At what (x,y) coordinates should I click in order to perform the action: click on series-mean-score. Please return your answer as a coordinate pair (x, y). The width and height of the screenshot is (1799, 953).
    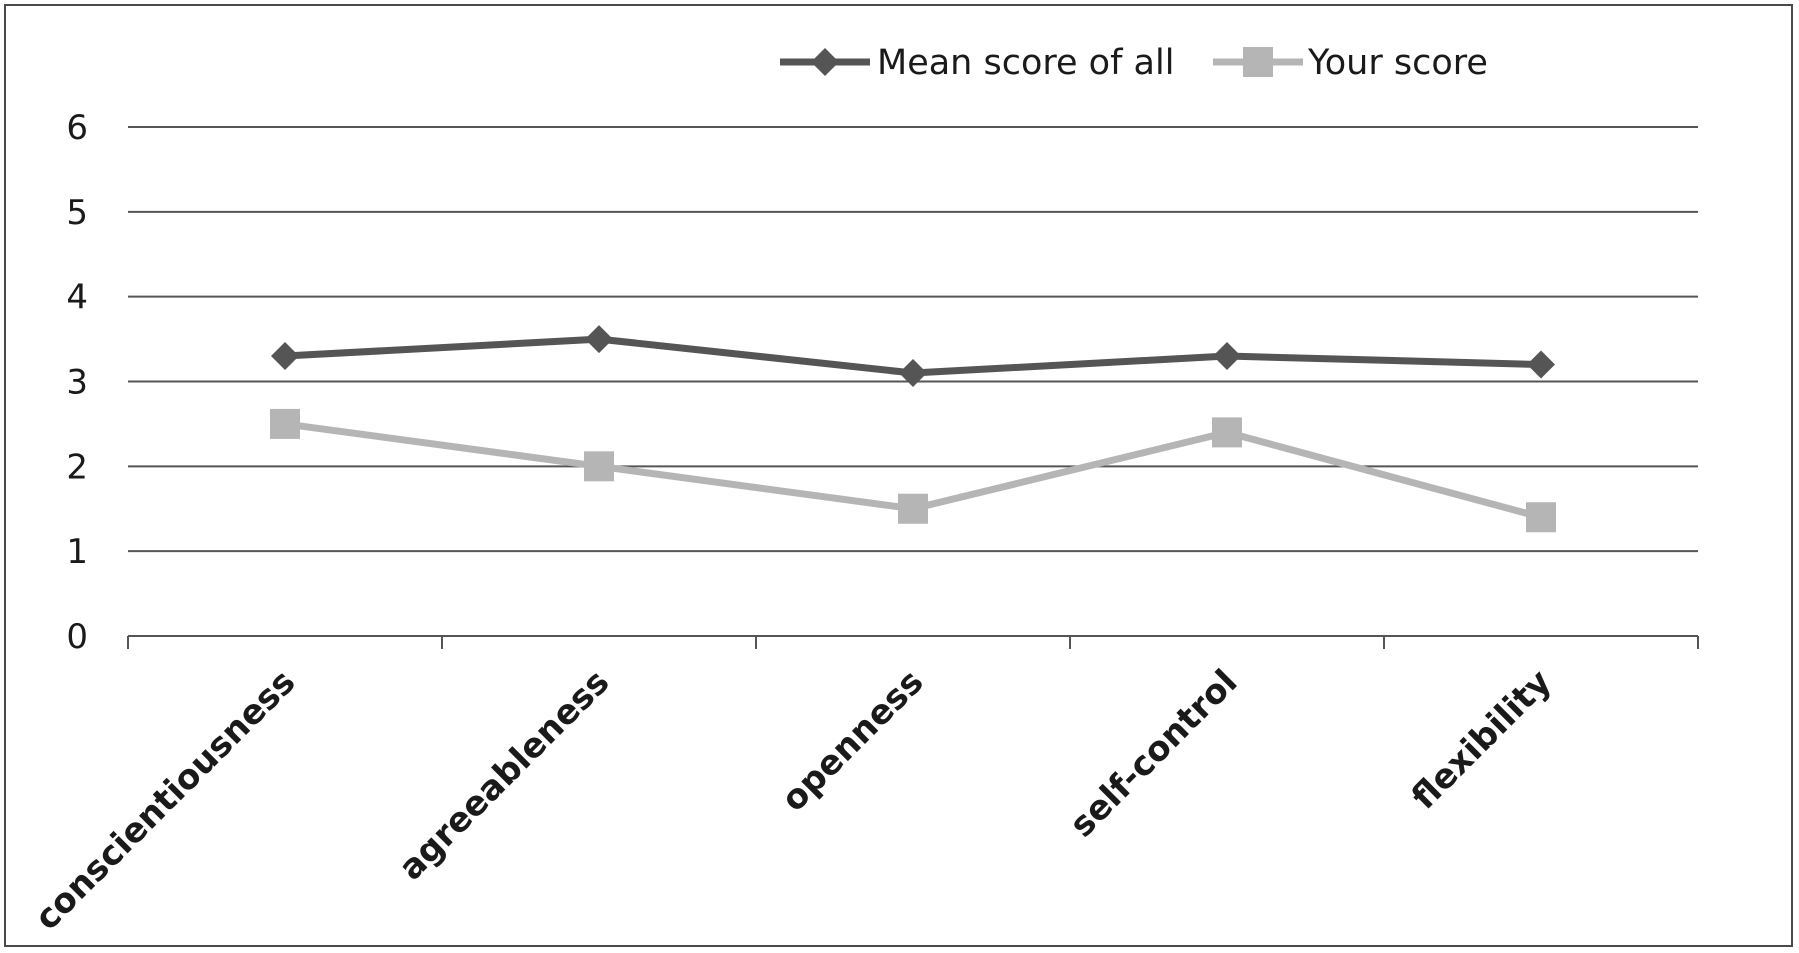
    Looking at the image, I should click on (913, 356).